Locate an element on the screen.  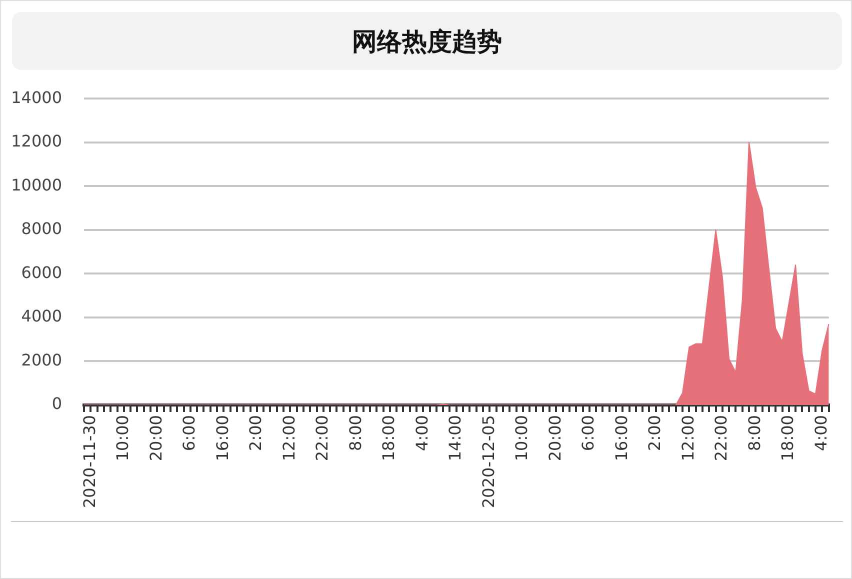
x-tick-label: 2020-11-30 is located at coordinates (89, 461).